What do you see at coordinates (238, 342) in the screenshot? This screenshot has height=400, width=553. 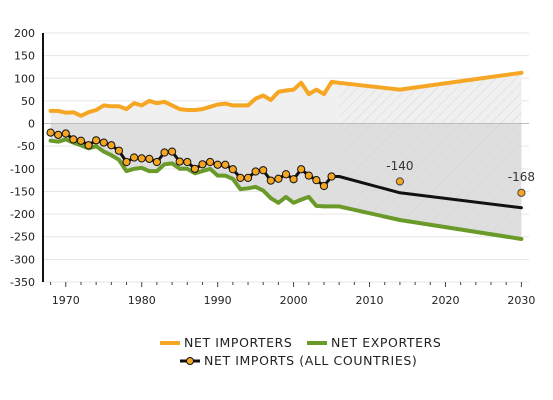 I see `legend-label-net-importers: NET IMPORTERS` at bounding box center [238, 342].